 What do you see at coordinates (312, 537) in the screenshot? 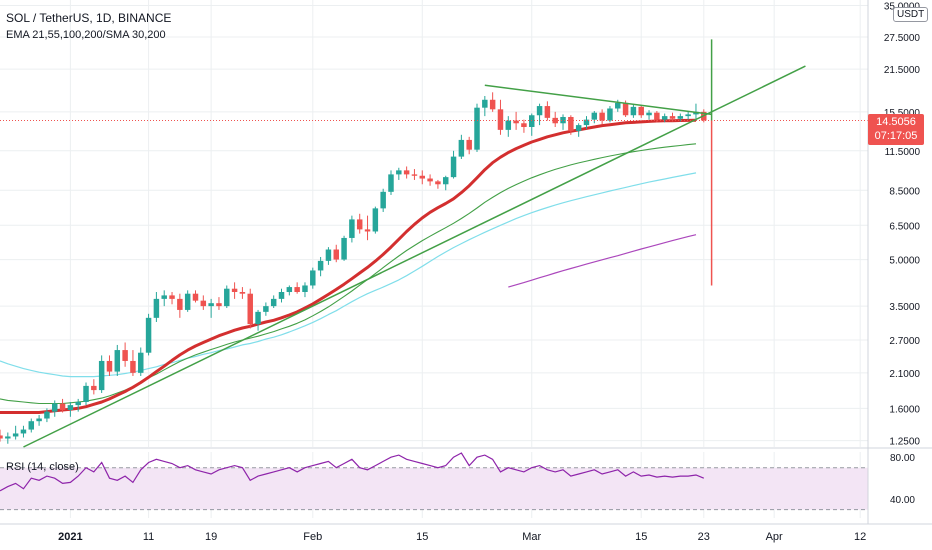
I see `time-tick-label: Feb` at bounding box center [312, 537].